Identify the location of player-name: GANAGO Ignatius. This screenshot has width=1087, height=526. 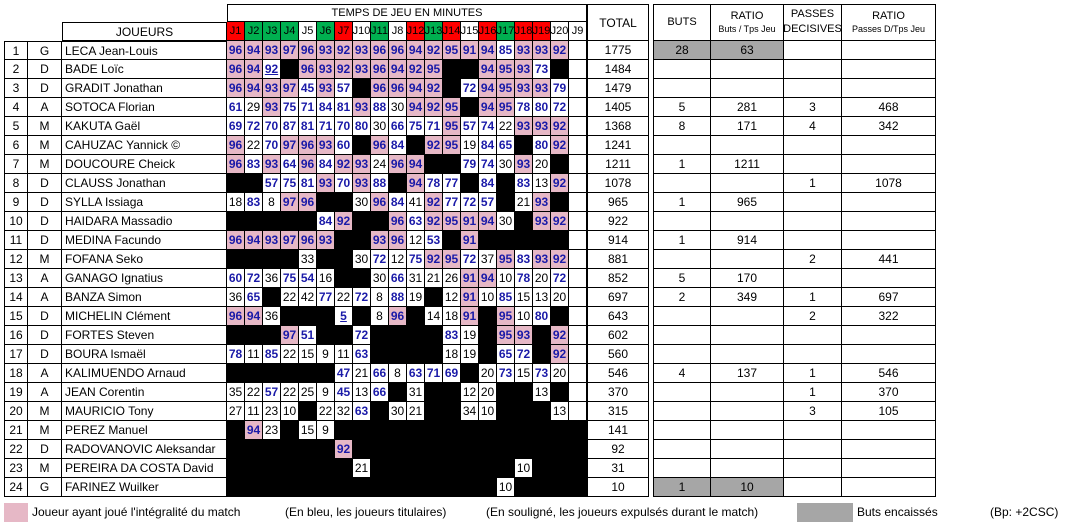
(144, 278).